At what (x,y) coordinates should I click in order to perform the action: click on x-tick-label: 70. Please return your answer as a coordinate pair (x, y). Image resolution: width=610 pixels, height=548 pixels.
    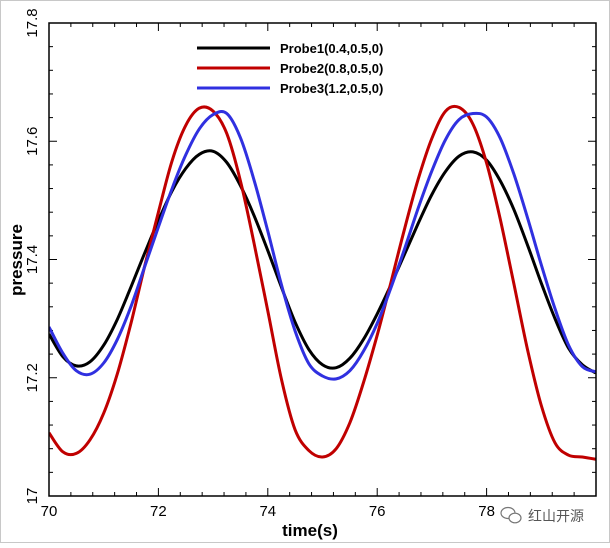
    Looking at the image, I should click on (49, 511).